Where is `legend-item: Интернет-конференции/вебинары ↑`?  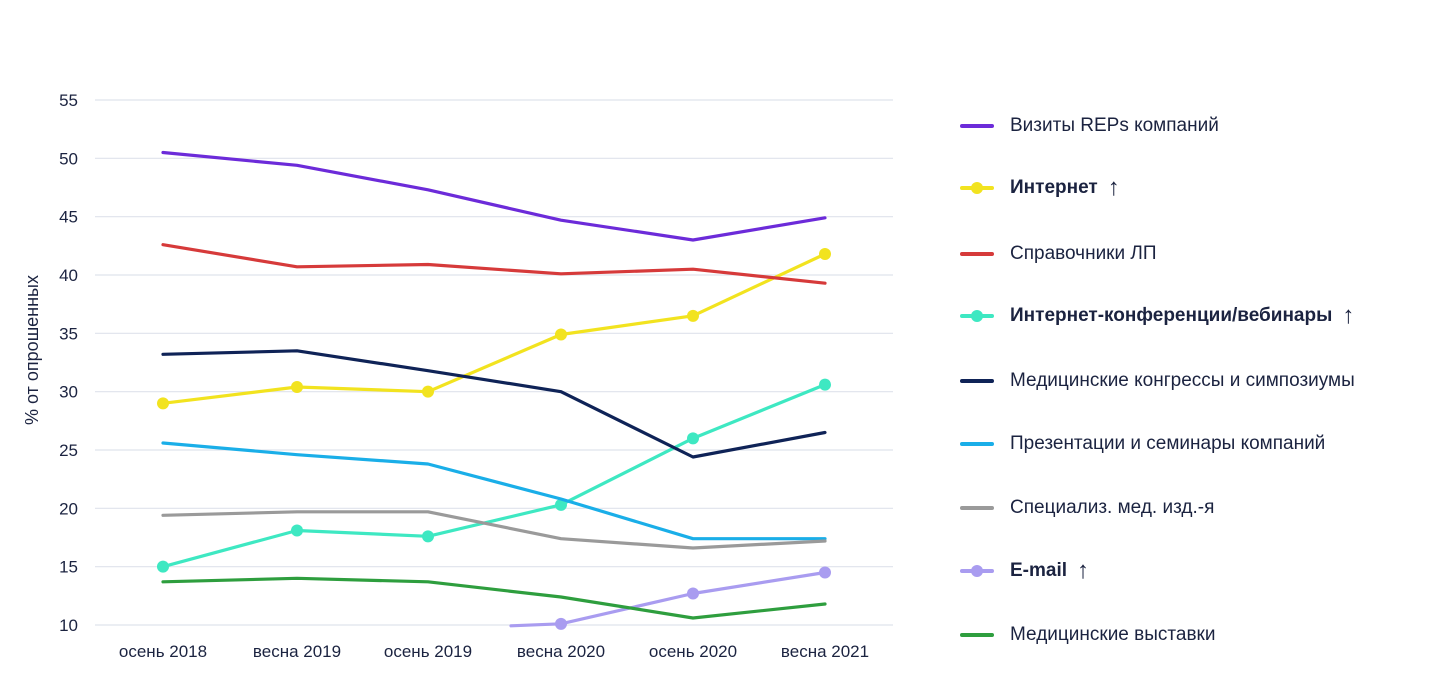
legend-item: Интернет-конференции/вебинары ↑ is located at coordinates (1157, 316).